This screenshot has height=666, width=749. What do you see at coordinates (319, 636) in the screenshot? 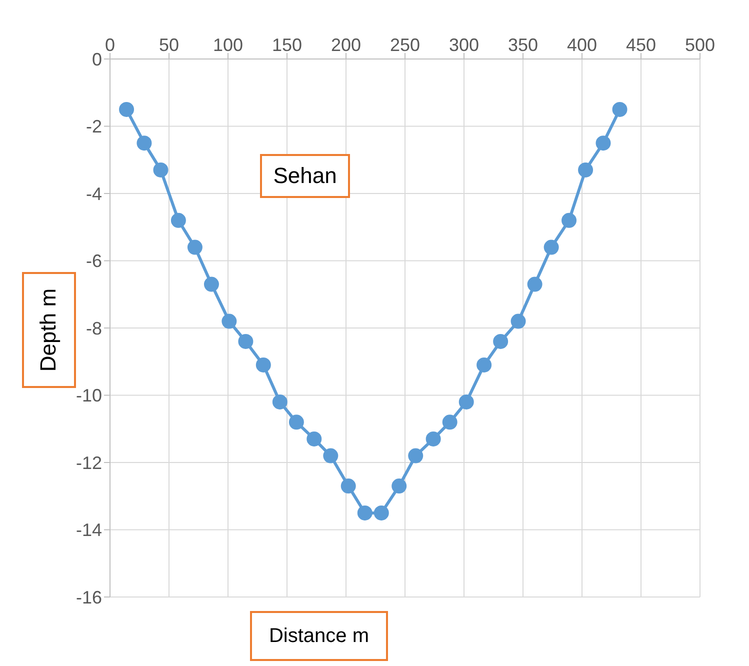
I see `x-axis-title: Distance m` at bounding box center [319, 636].